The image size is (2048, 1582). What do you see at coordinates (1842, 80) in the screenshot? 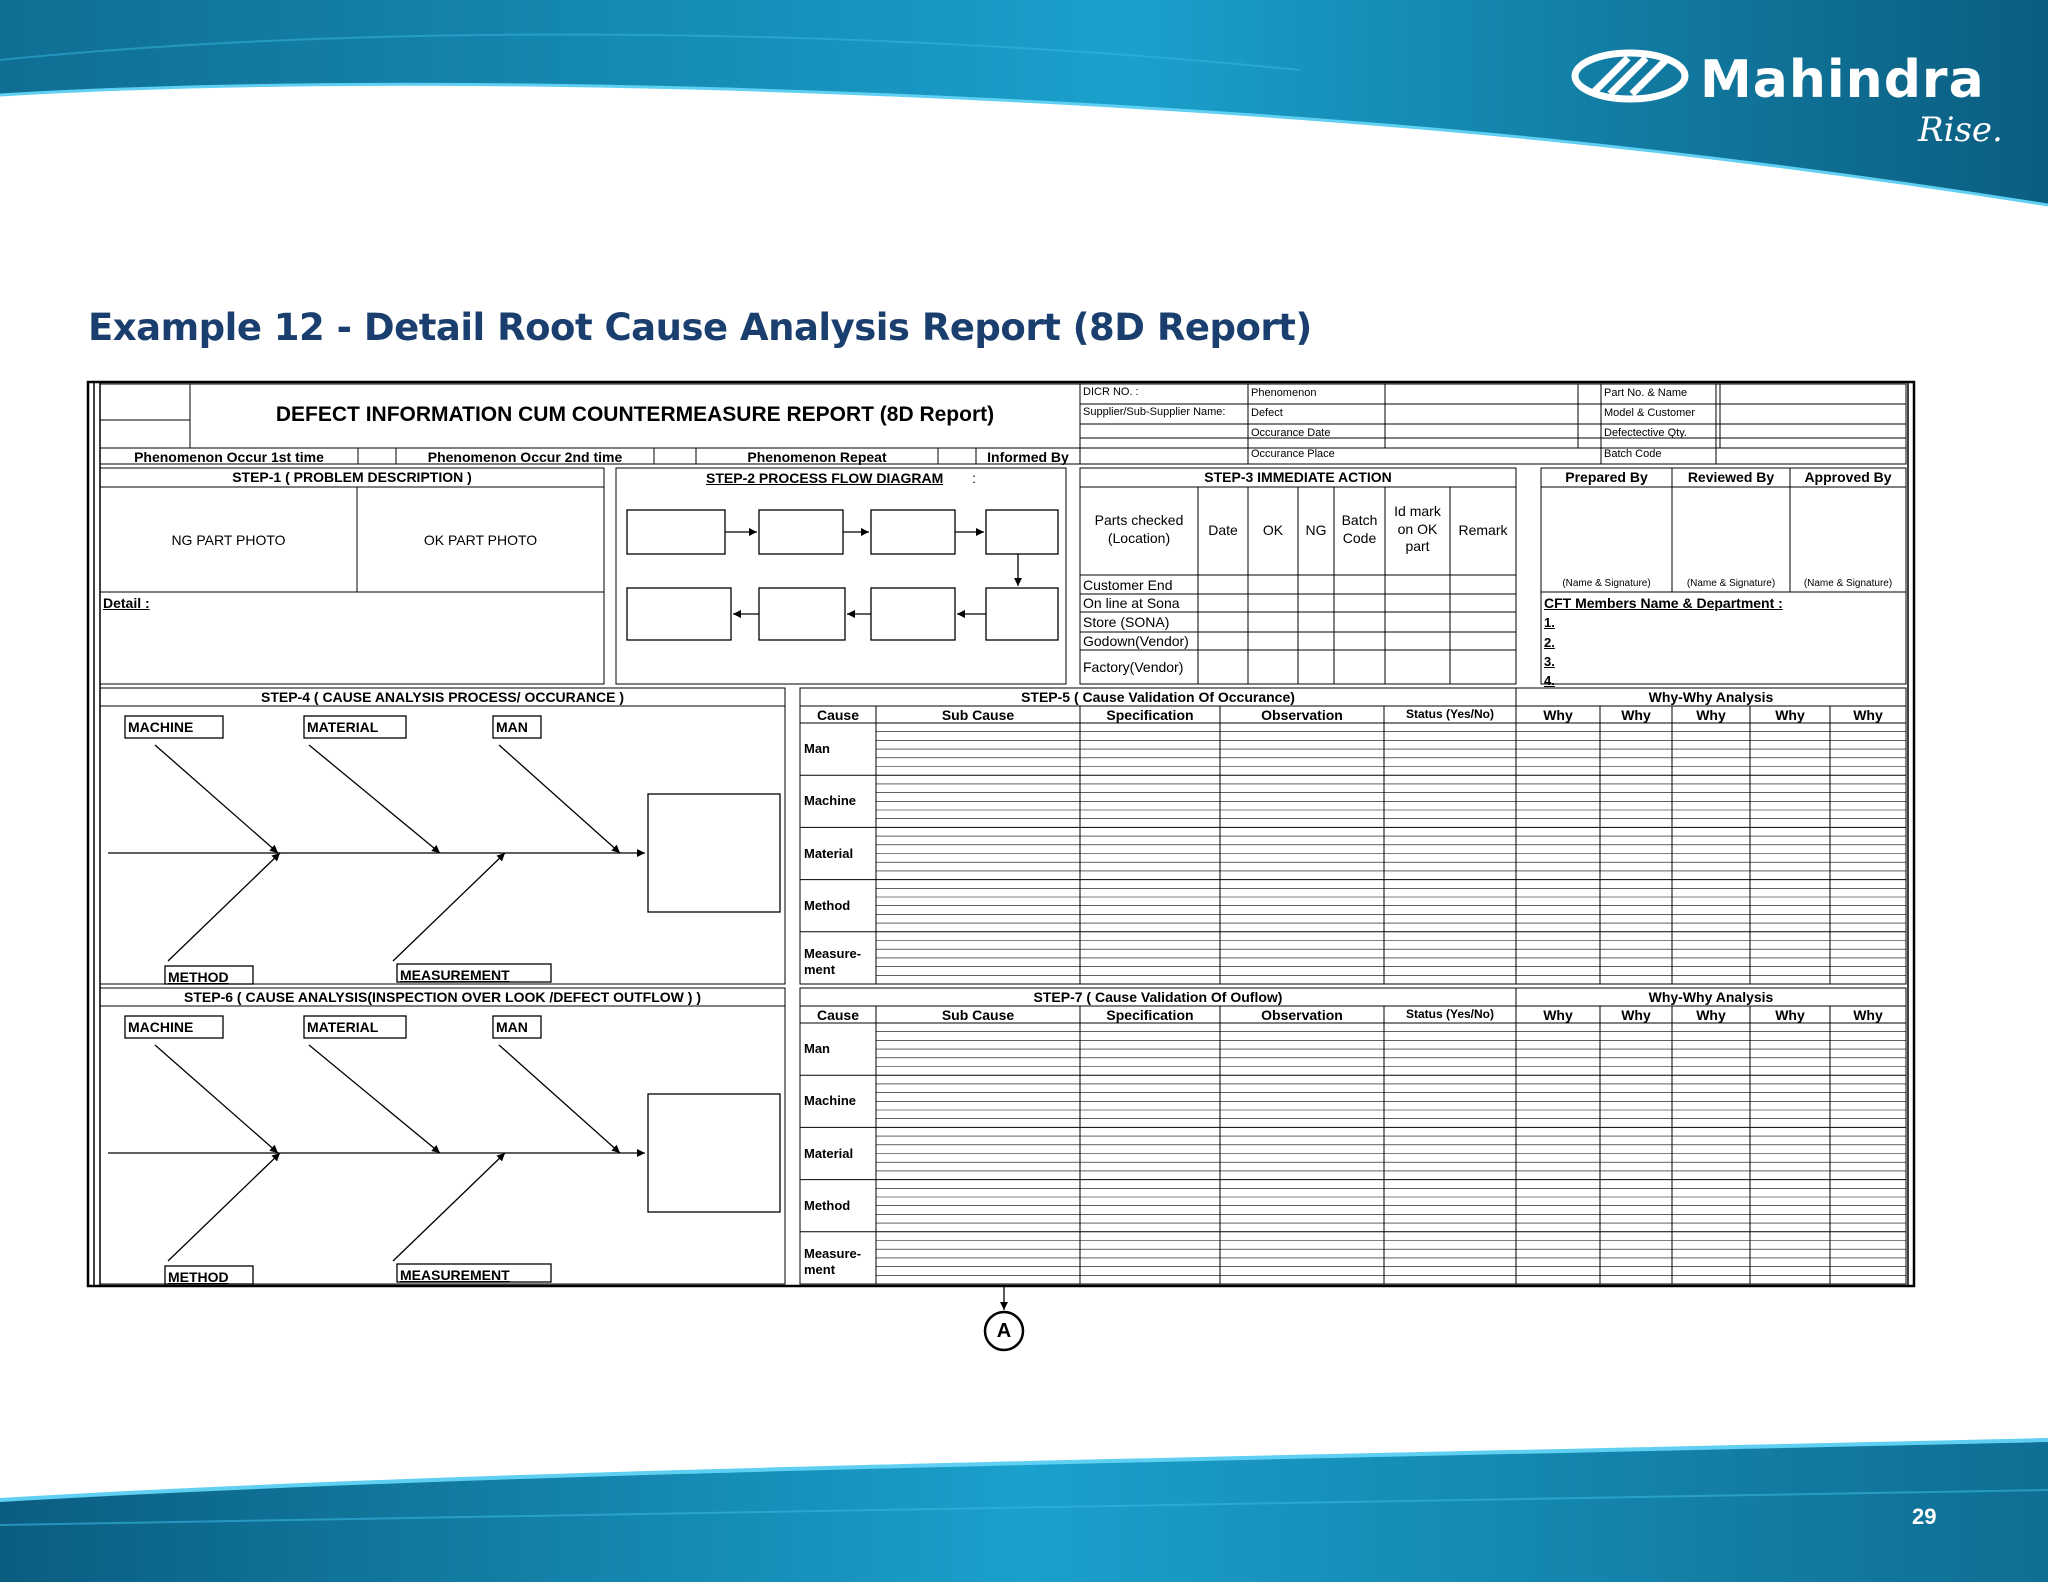
I see `brand-name: Mahindra` at bounding box center [1842, 80].